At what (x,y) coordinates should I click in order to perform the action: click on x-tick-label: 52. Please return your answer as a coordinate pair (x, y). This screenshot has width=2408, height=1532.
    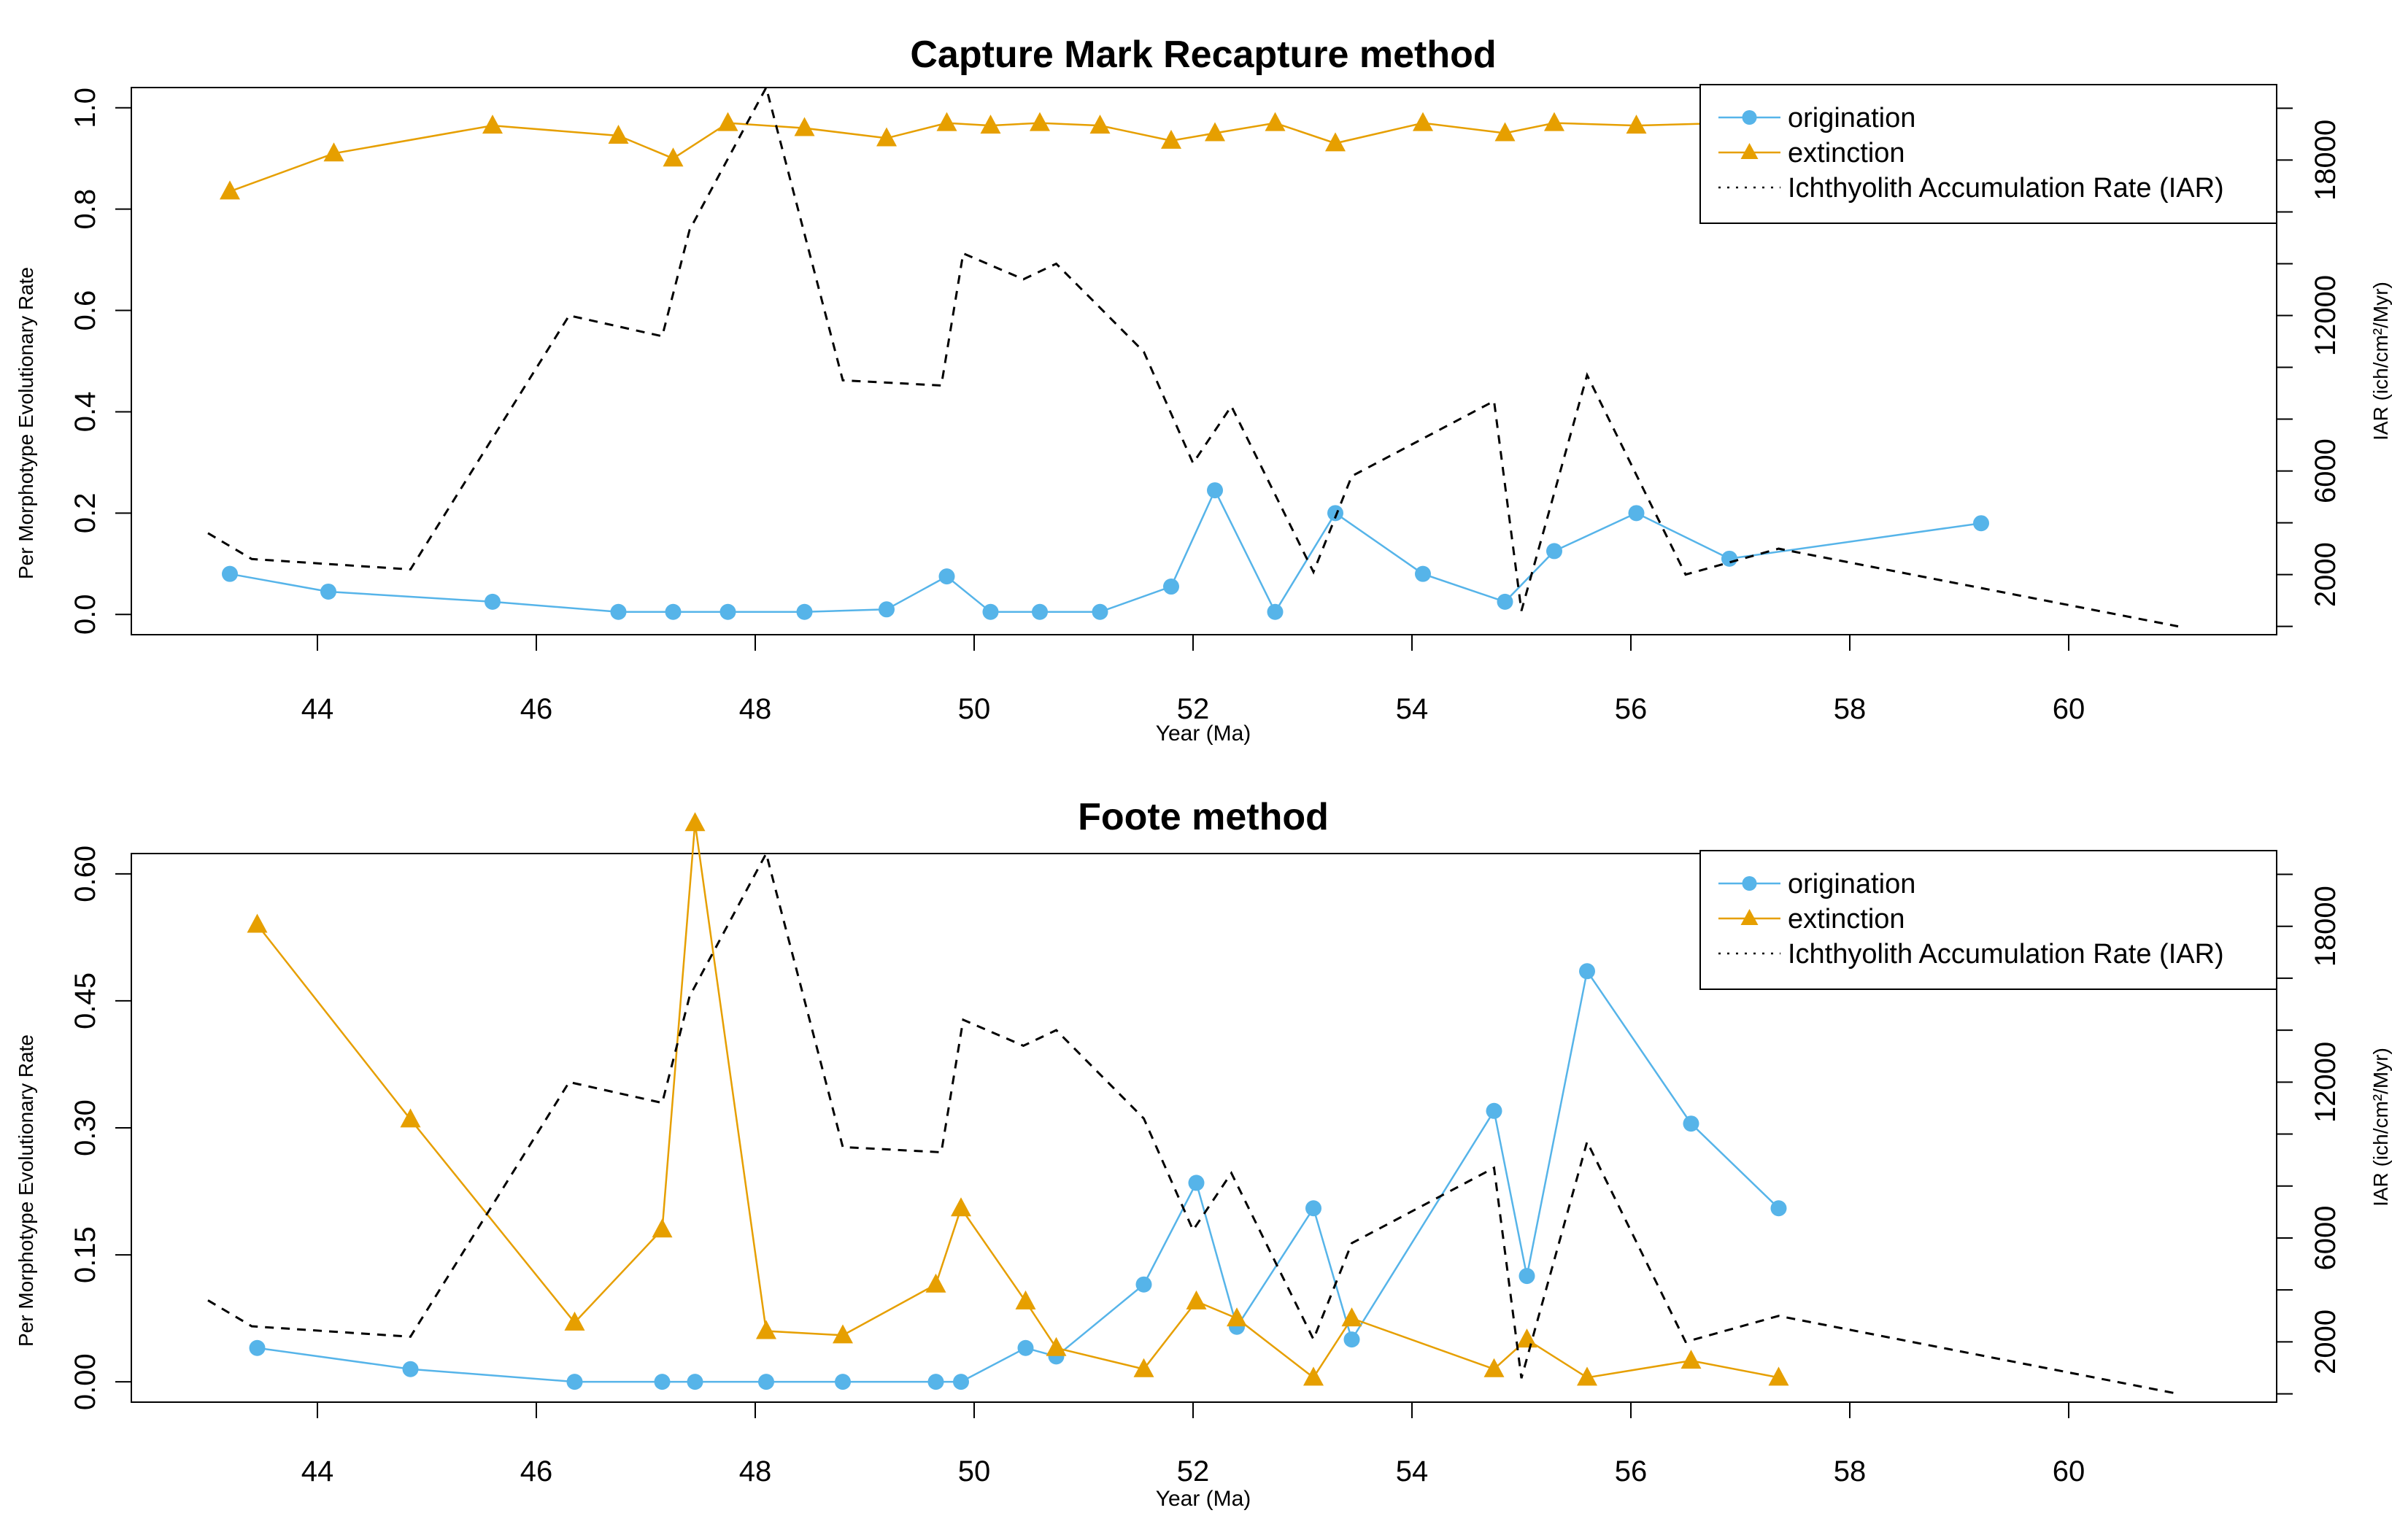
    Looking at the image, I should click on (1193, 1471).